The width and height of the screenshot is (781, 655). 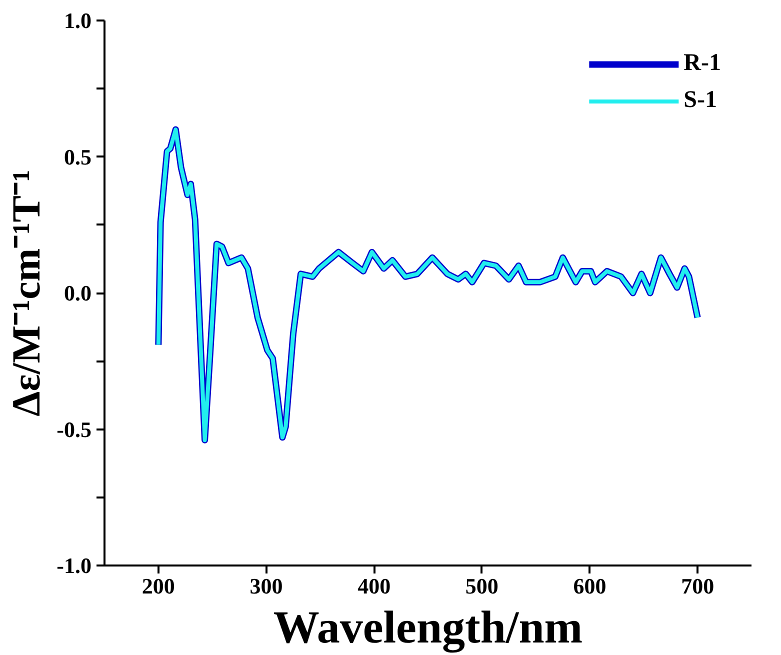 I want to click on x-tick-label: 200, so click(x=158, y=586).